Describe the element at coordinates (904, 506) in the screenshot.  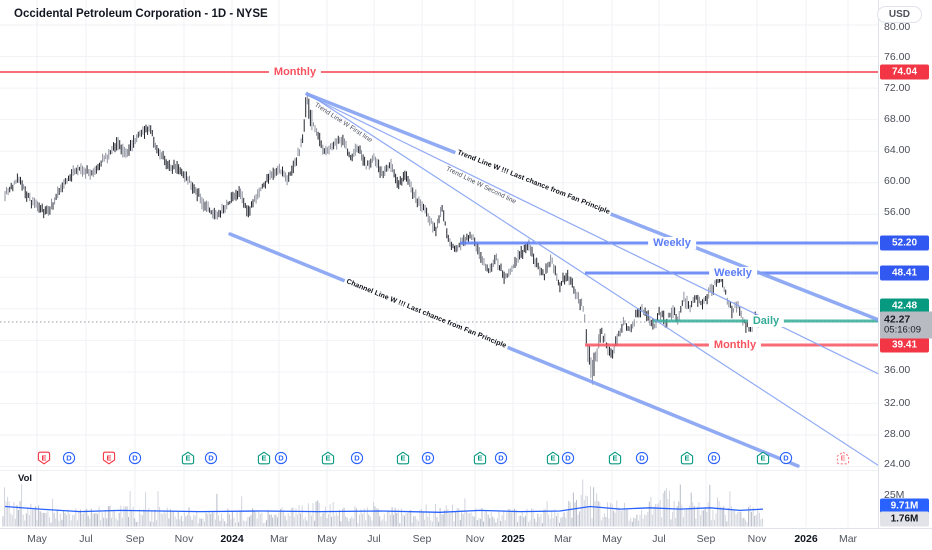
I see `volume-badge: 9.71M` at that location.